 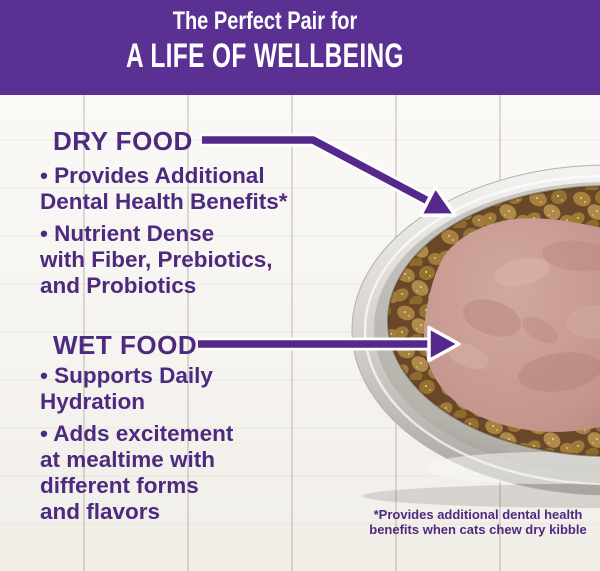 What do you see at coordinates (152, 175) in the screenshot?
I see `bullet-line: • Provides Additional` at bounding box center [152, 175].